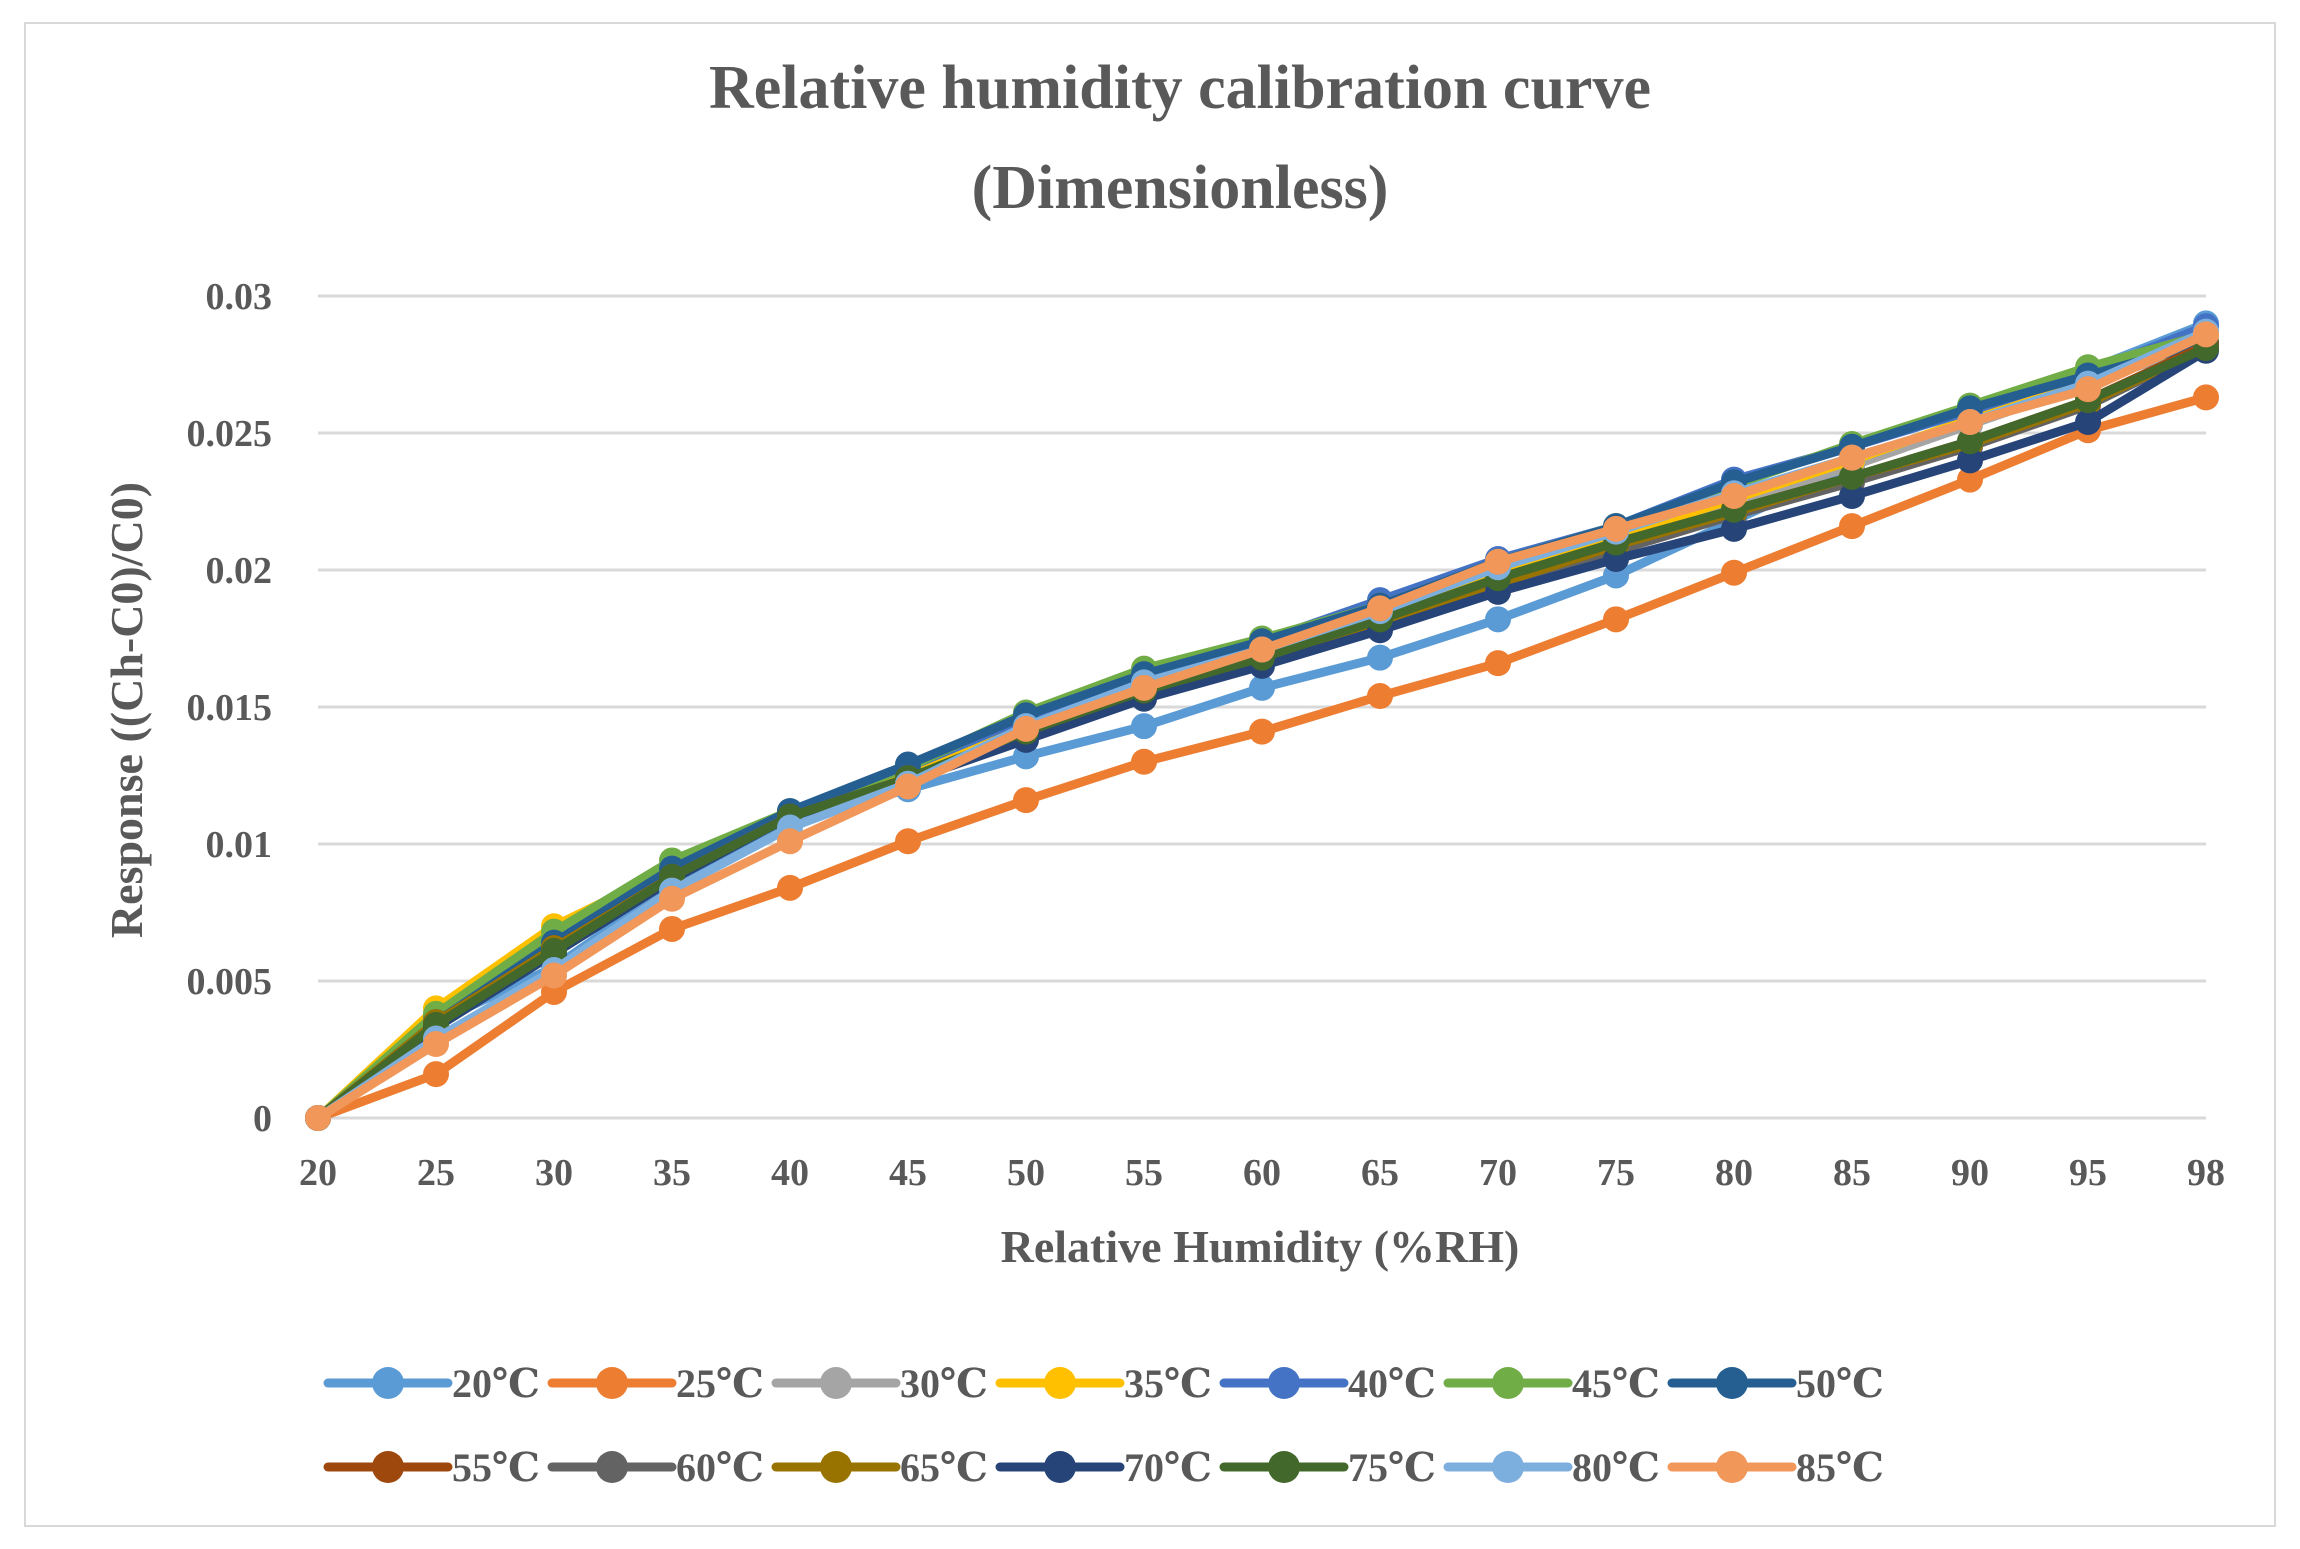 The image size is (2300, 1549). I want to click on legend-label: 85℃, so click(1840, 1467).